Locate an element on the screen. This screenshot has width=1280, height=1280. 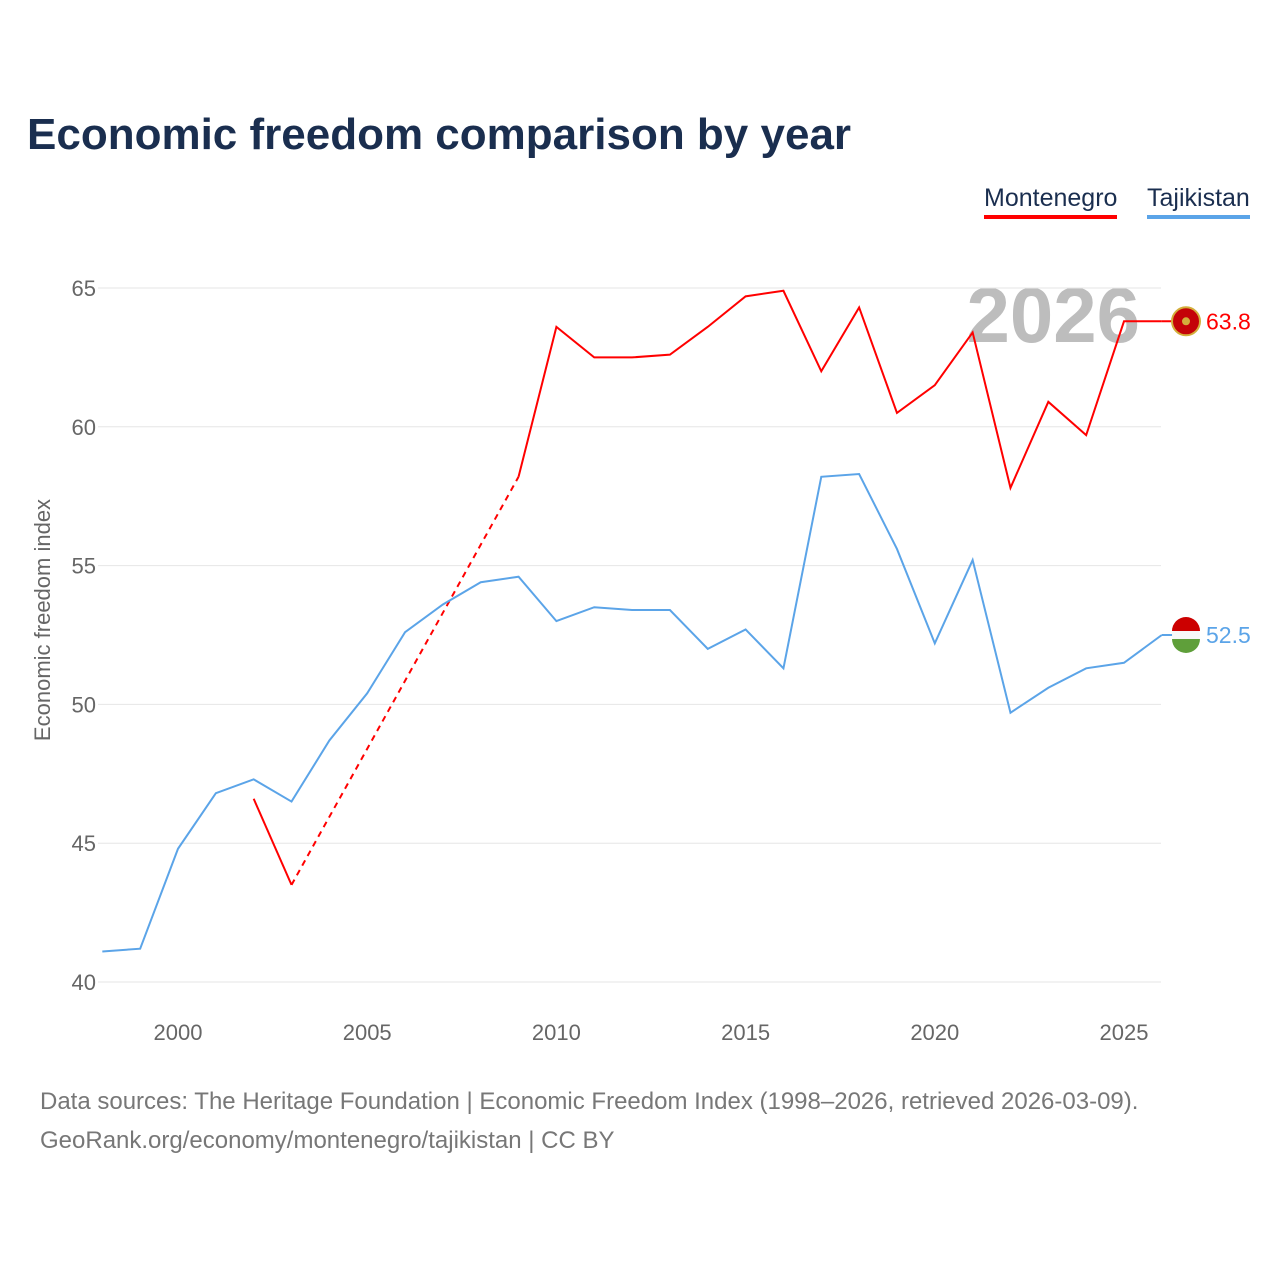
flag-red-band is located at coordinates (1186, 624).